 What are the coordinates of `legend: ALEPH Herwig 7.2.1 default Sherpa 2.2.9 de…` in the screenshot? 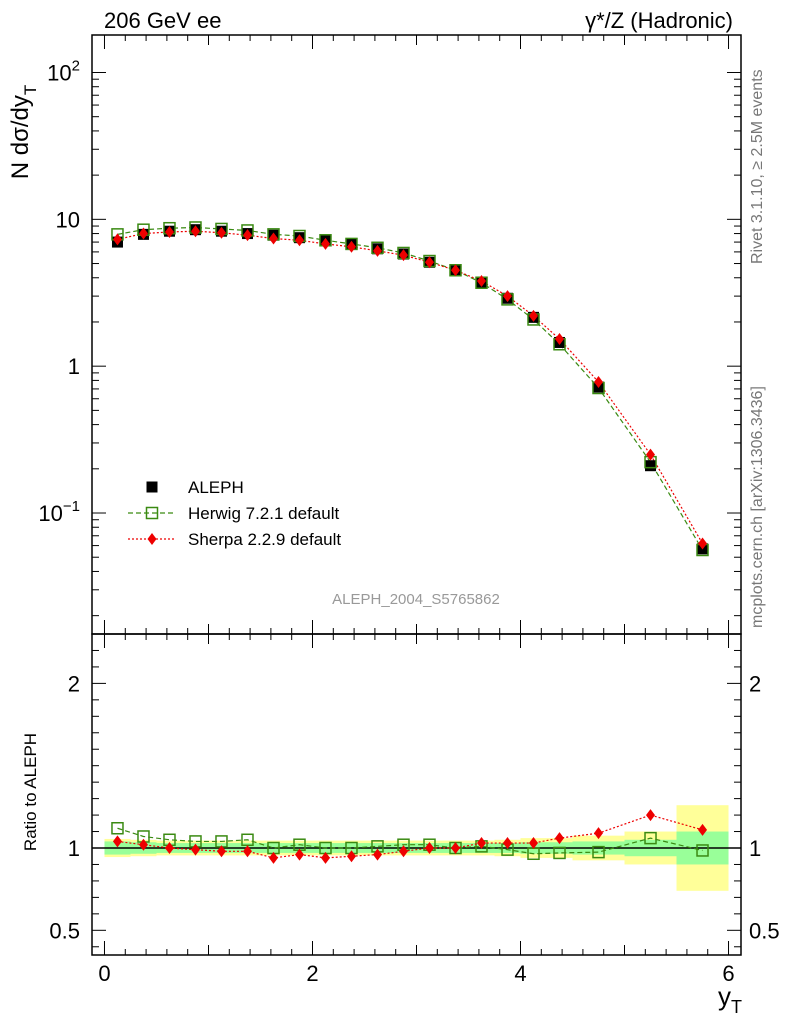 It's located at (234, 513).